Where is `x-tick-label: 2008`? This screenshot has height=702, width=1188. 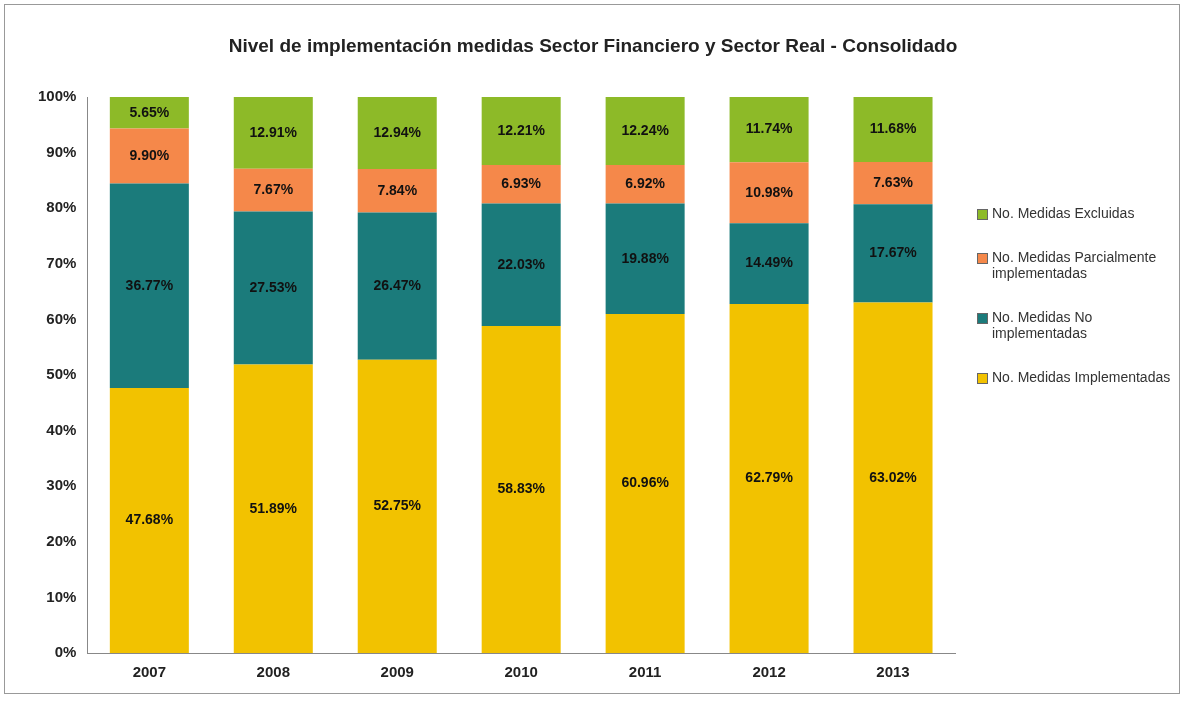 x-tick-label: 2008 is located at coordinates (273, 672).